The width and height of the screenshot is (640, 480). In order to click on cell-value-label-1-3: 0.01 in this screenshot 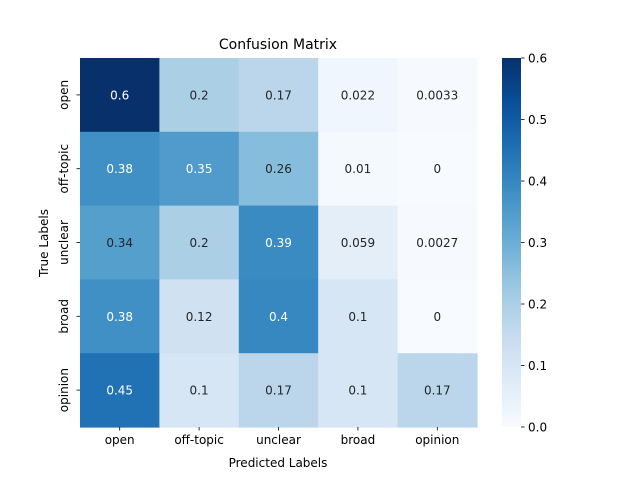, I will do `click(358, 169)`.